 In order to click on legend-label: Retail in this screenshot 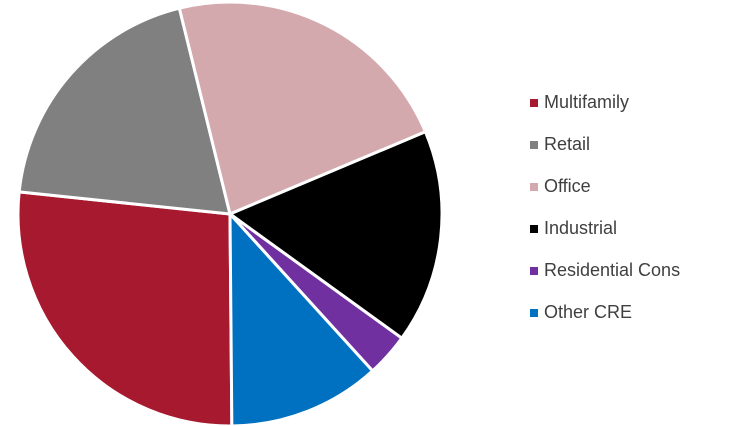, I will do `click(567, 144)`.